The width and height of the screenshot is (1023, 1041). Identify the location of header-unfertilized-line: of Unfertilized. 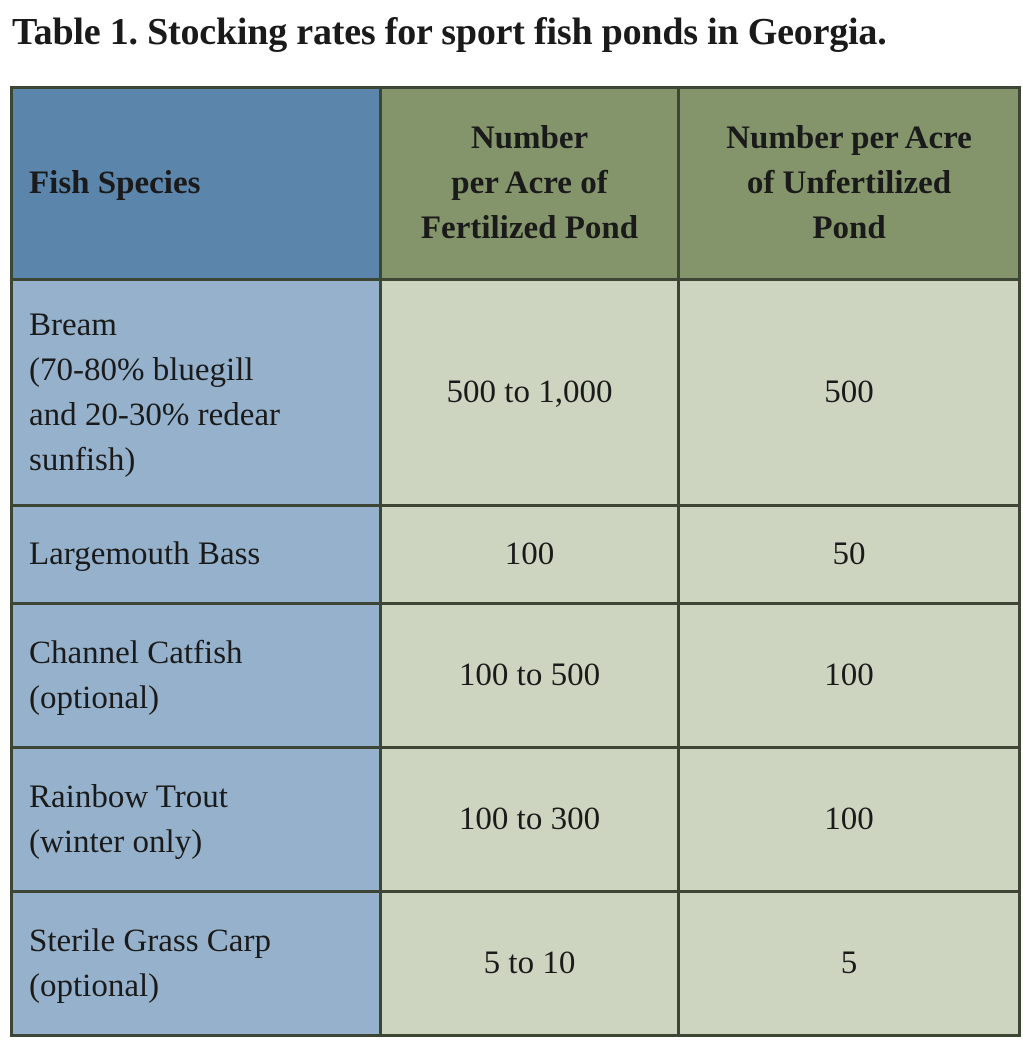
(849, 183).